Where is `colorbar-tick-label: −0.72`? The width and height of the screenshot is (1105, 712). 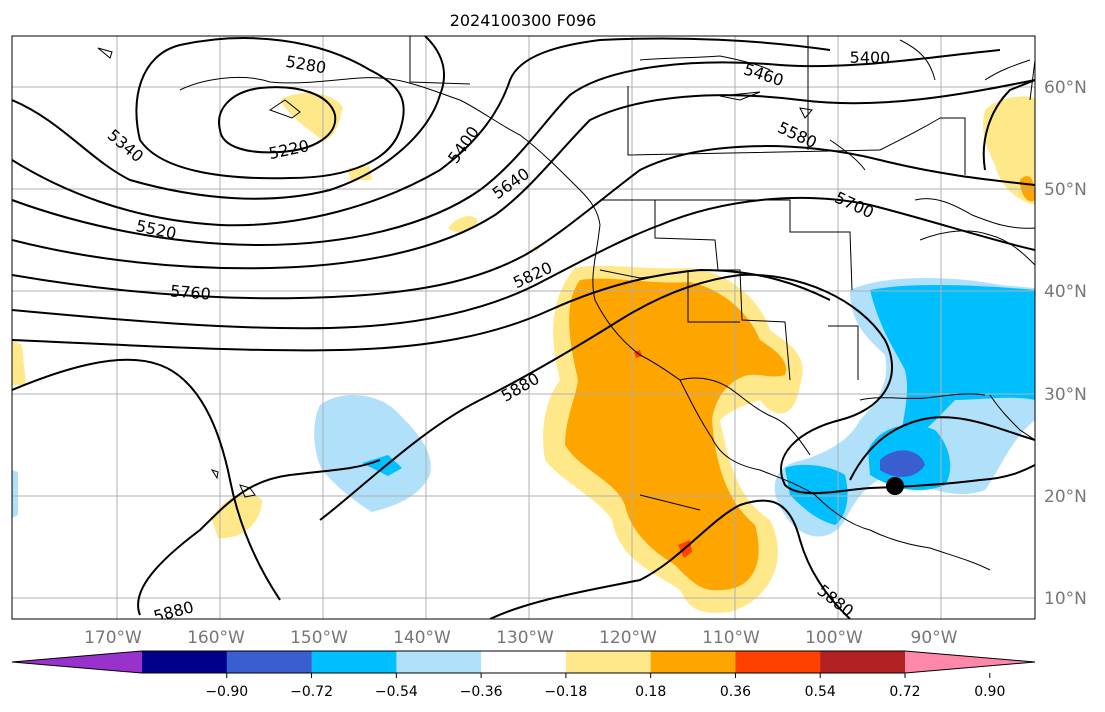 colorbar-tick-label: −0.72 is located at coordinates (311, 692).